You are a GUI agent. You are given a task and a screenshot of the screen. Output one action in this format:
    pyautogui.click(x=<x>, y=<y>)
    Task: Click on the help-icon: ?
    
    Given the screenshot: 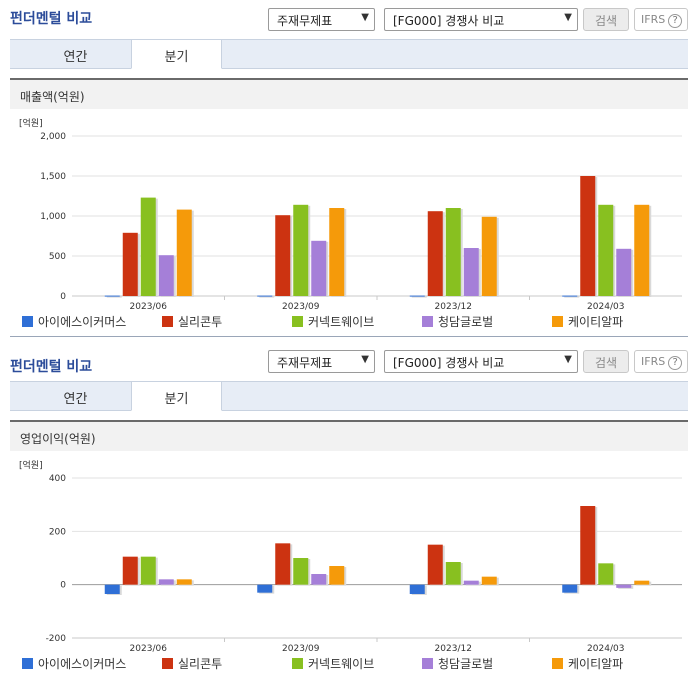 What is the action you would take?
    pyautogui.click(x=675, y=363)
    